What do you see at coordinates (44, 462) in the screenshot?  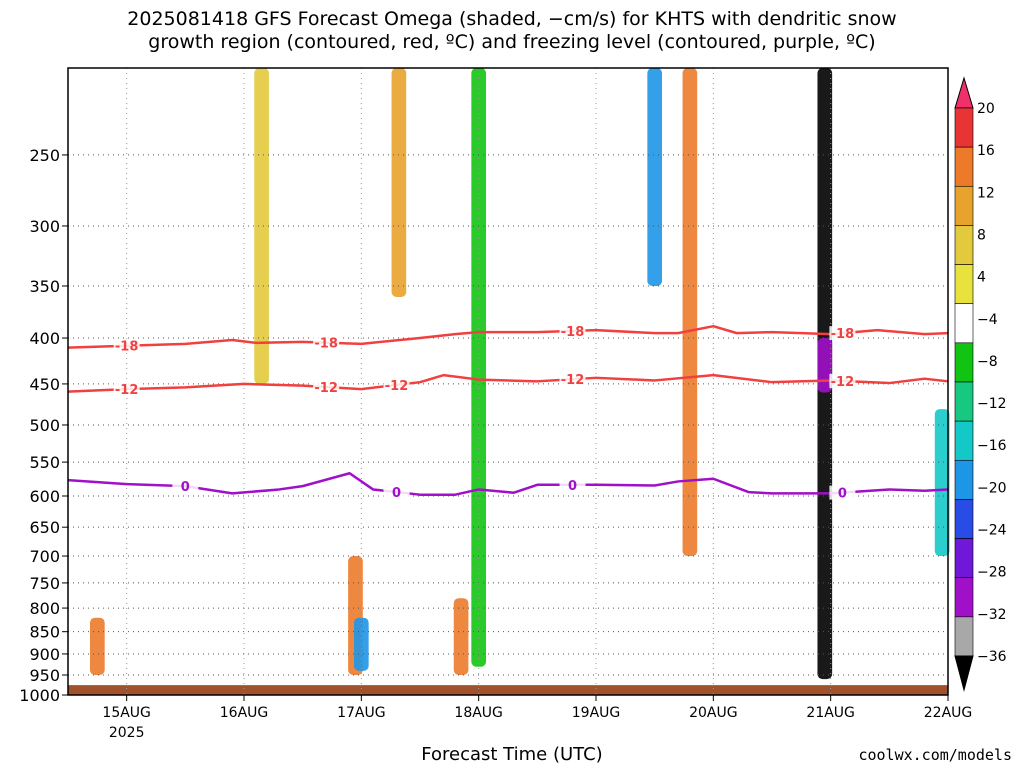 I see `y-tick-label: 550` at bounding box center [44, 462].